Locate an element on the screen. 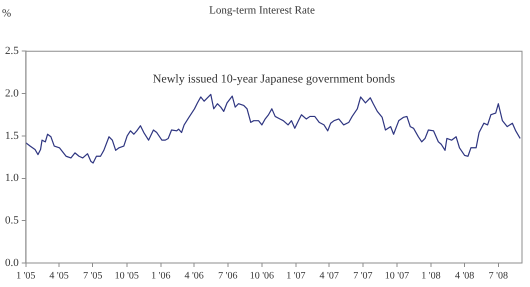 This screenshot has height=287, width=530. x-tick-label: 7 '05 is located at coordinates (92, 276).